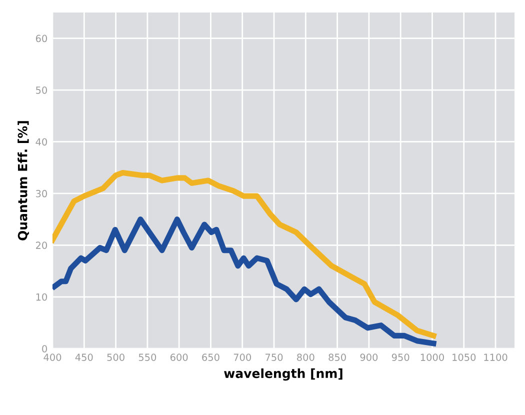 The height and width of the screenshot is (415, 525). What do you see at coordinates (496, 357) in the screenshot?
I see `x-tick-label: 1100` at bounding box center [496, 357].